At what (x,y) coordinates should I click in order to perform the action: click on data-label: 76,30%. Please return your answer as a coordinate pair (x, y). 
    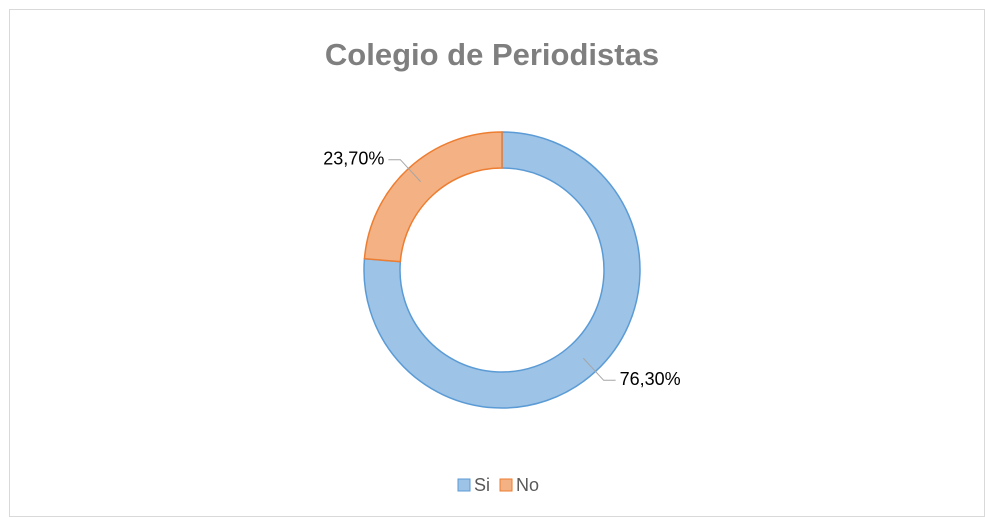
    Looking at the image, I should click on (650, 379).